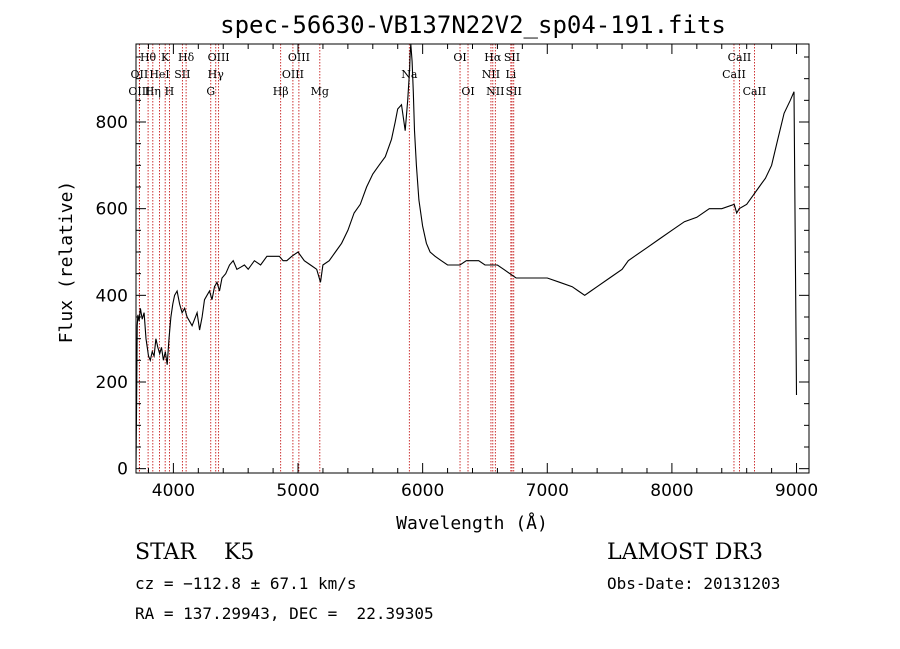  What do you see at coordinates (512, 57) in the screenshot?
I see `line-label-20: SII` at bounding box center [512, 57].